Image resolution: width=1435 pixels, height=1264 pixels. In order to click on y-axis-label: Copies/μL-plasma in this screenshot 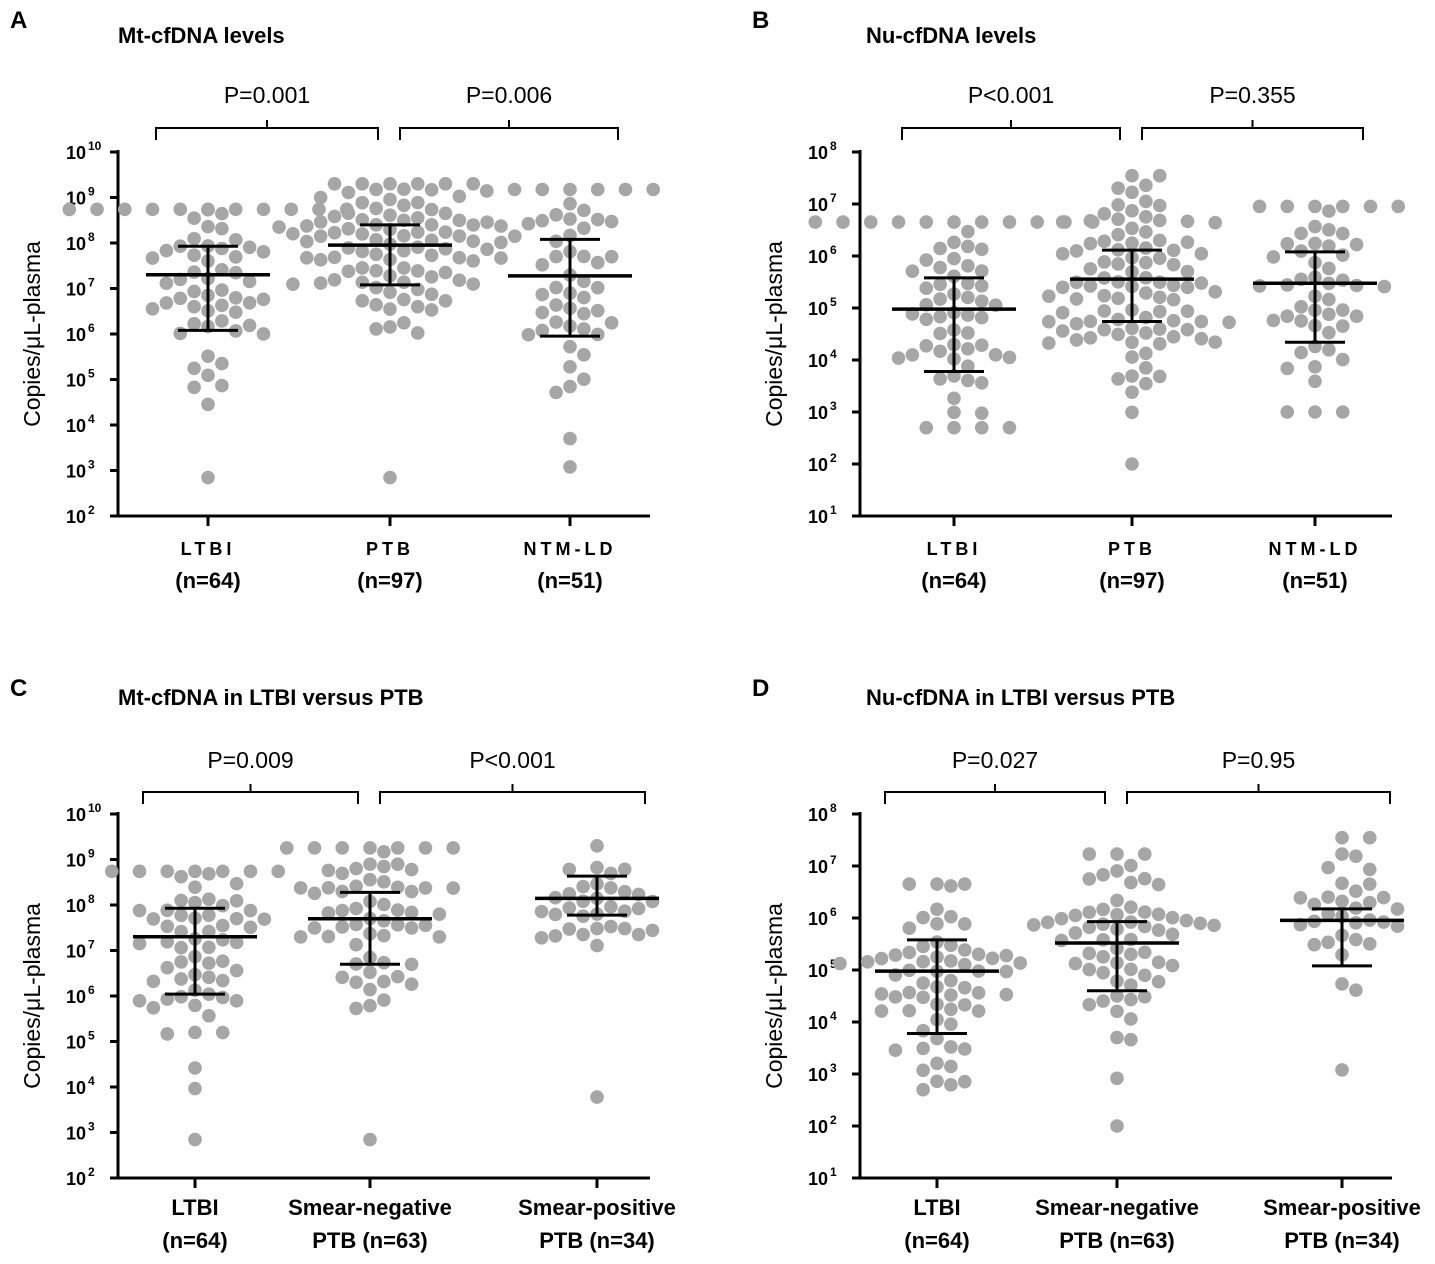, I will do `click(32, 334)`.